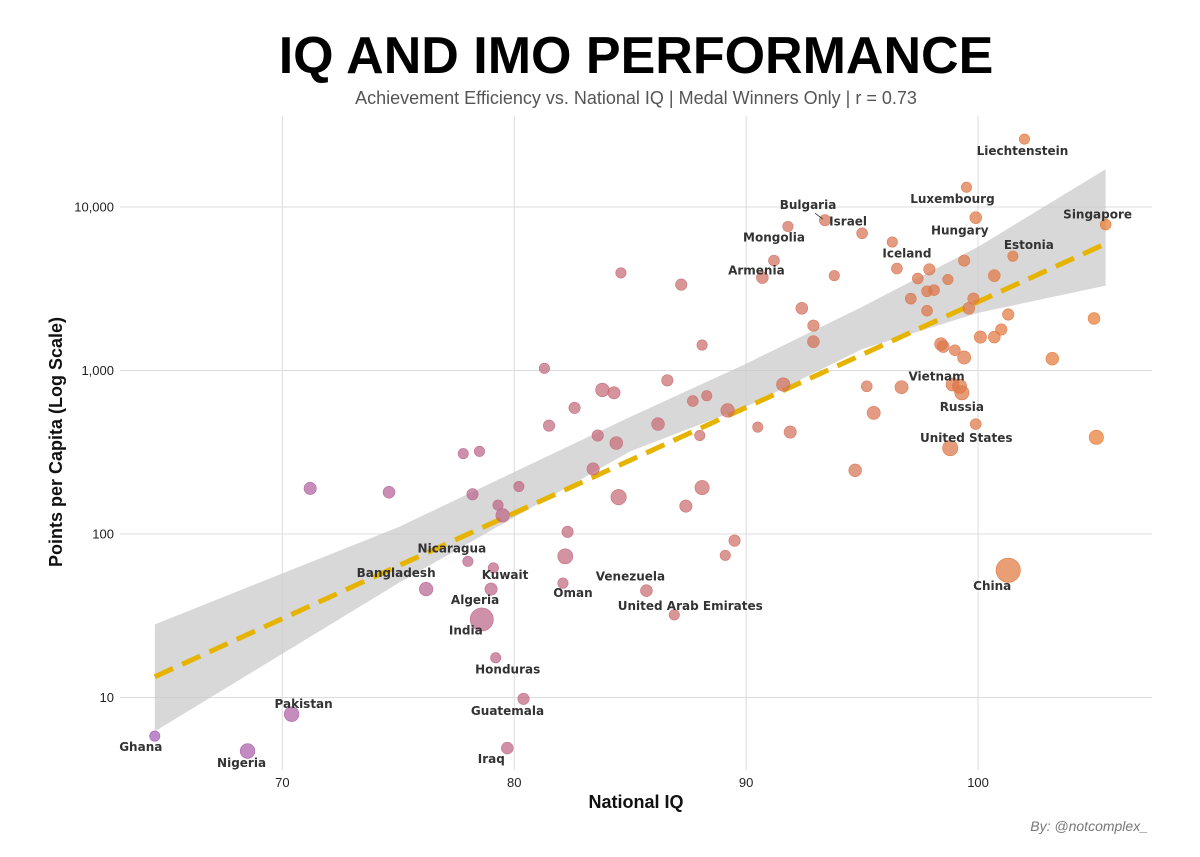 The height and width of the screenshot is (857, 1200). Describe the element at coordinates (848, 221) in the screenshot. I see `point-label: Israel` at that location.